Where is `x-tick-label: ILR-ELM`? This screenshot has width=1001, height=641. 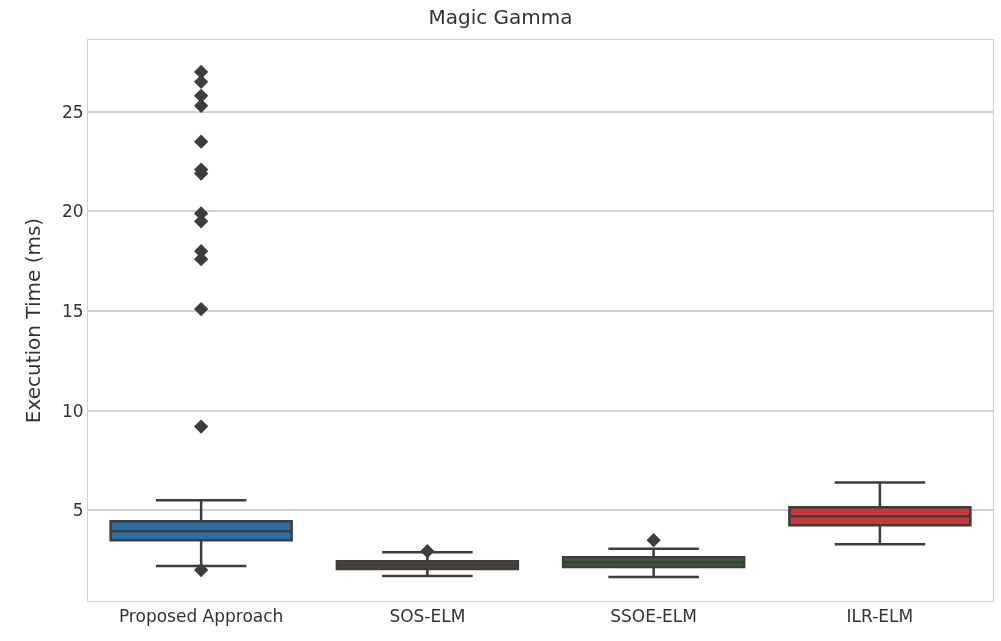 x-tick-label: ILR-ELM is located at coordinates (880, 616).